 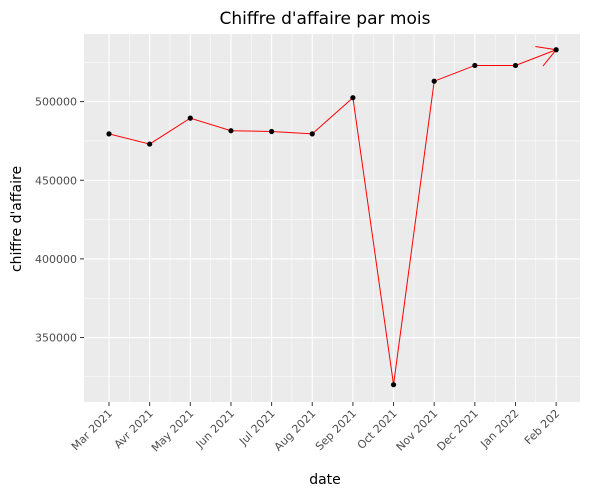 I want to click on y-axis: 350000 400000 450000 500000, so click(x=59, y=220).